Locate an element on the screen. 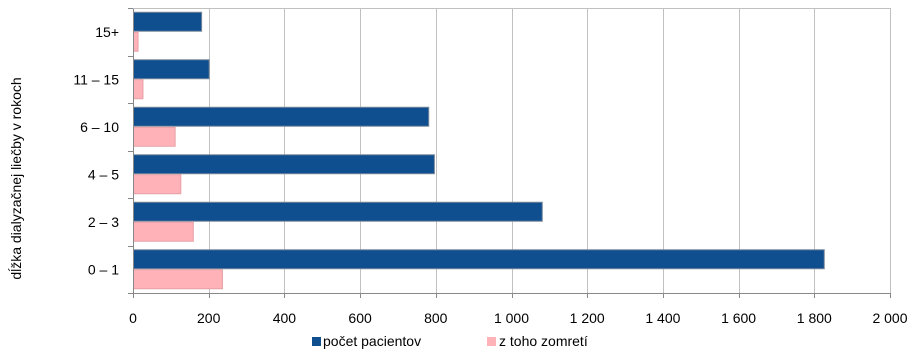  legend-label-z-toho-zomreti: z toho zomretí is located at coordinates (543, 341).